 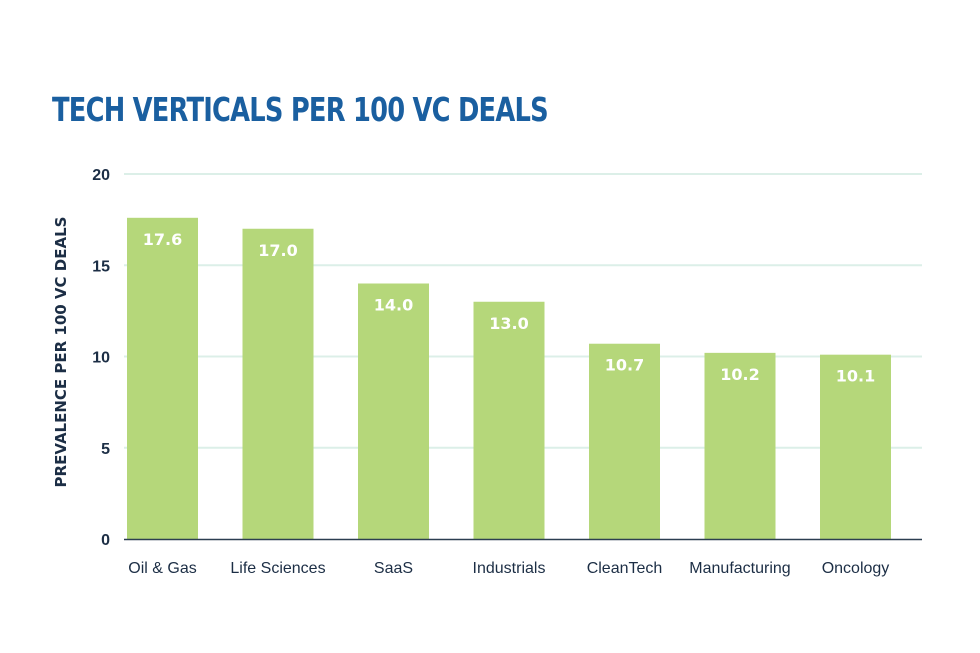 What do you see at coordinates (393, 568) in the screenshot?
I see `x-tick-label: SaaS` at bounding box center [393, 568].